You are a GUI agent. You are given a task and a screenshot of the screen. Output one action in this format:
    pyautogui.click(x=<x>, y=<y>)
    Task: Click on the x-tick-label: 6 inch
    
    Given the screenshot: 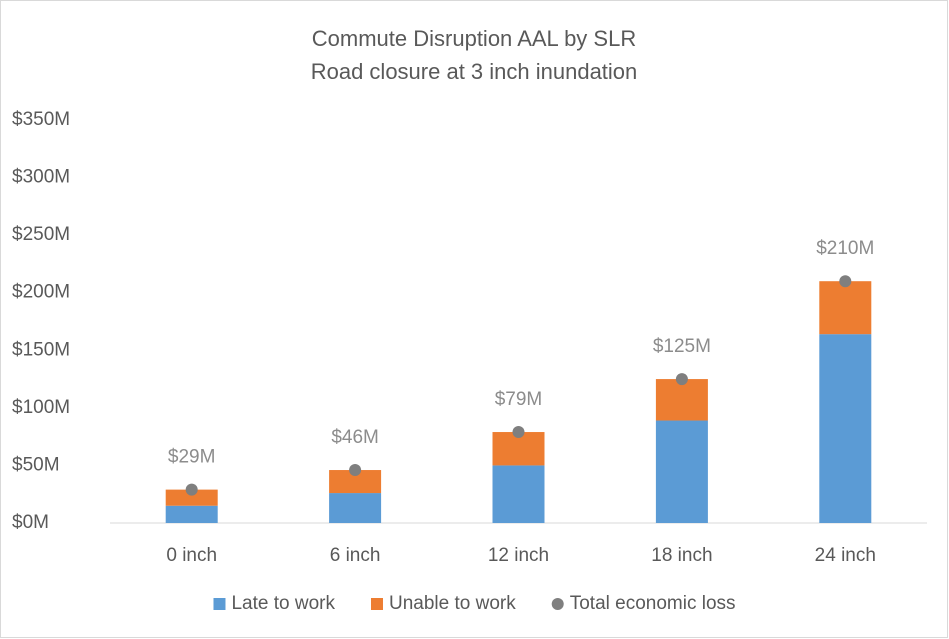 What is the action you would take?
    pyautogui.click(x=355, y=555)
    